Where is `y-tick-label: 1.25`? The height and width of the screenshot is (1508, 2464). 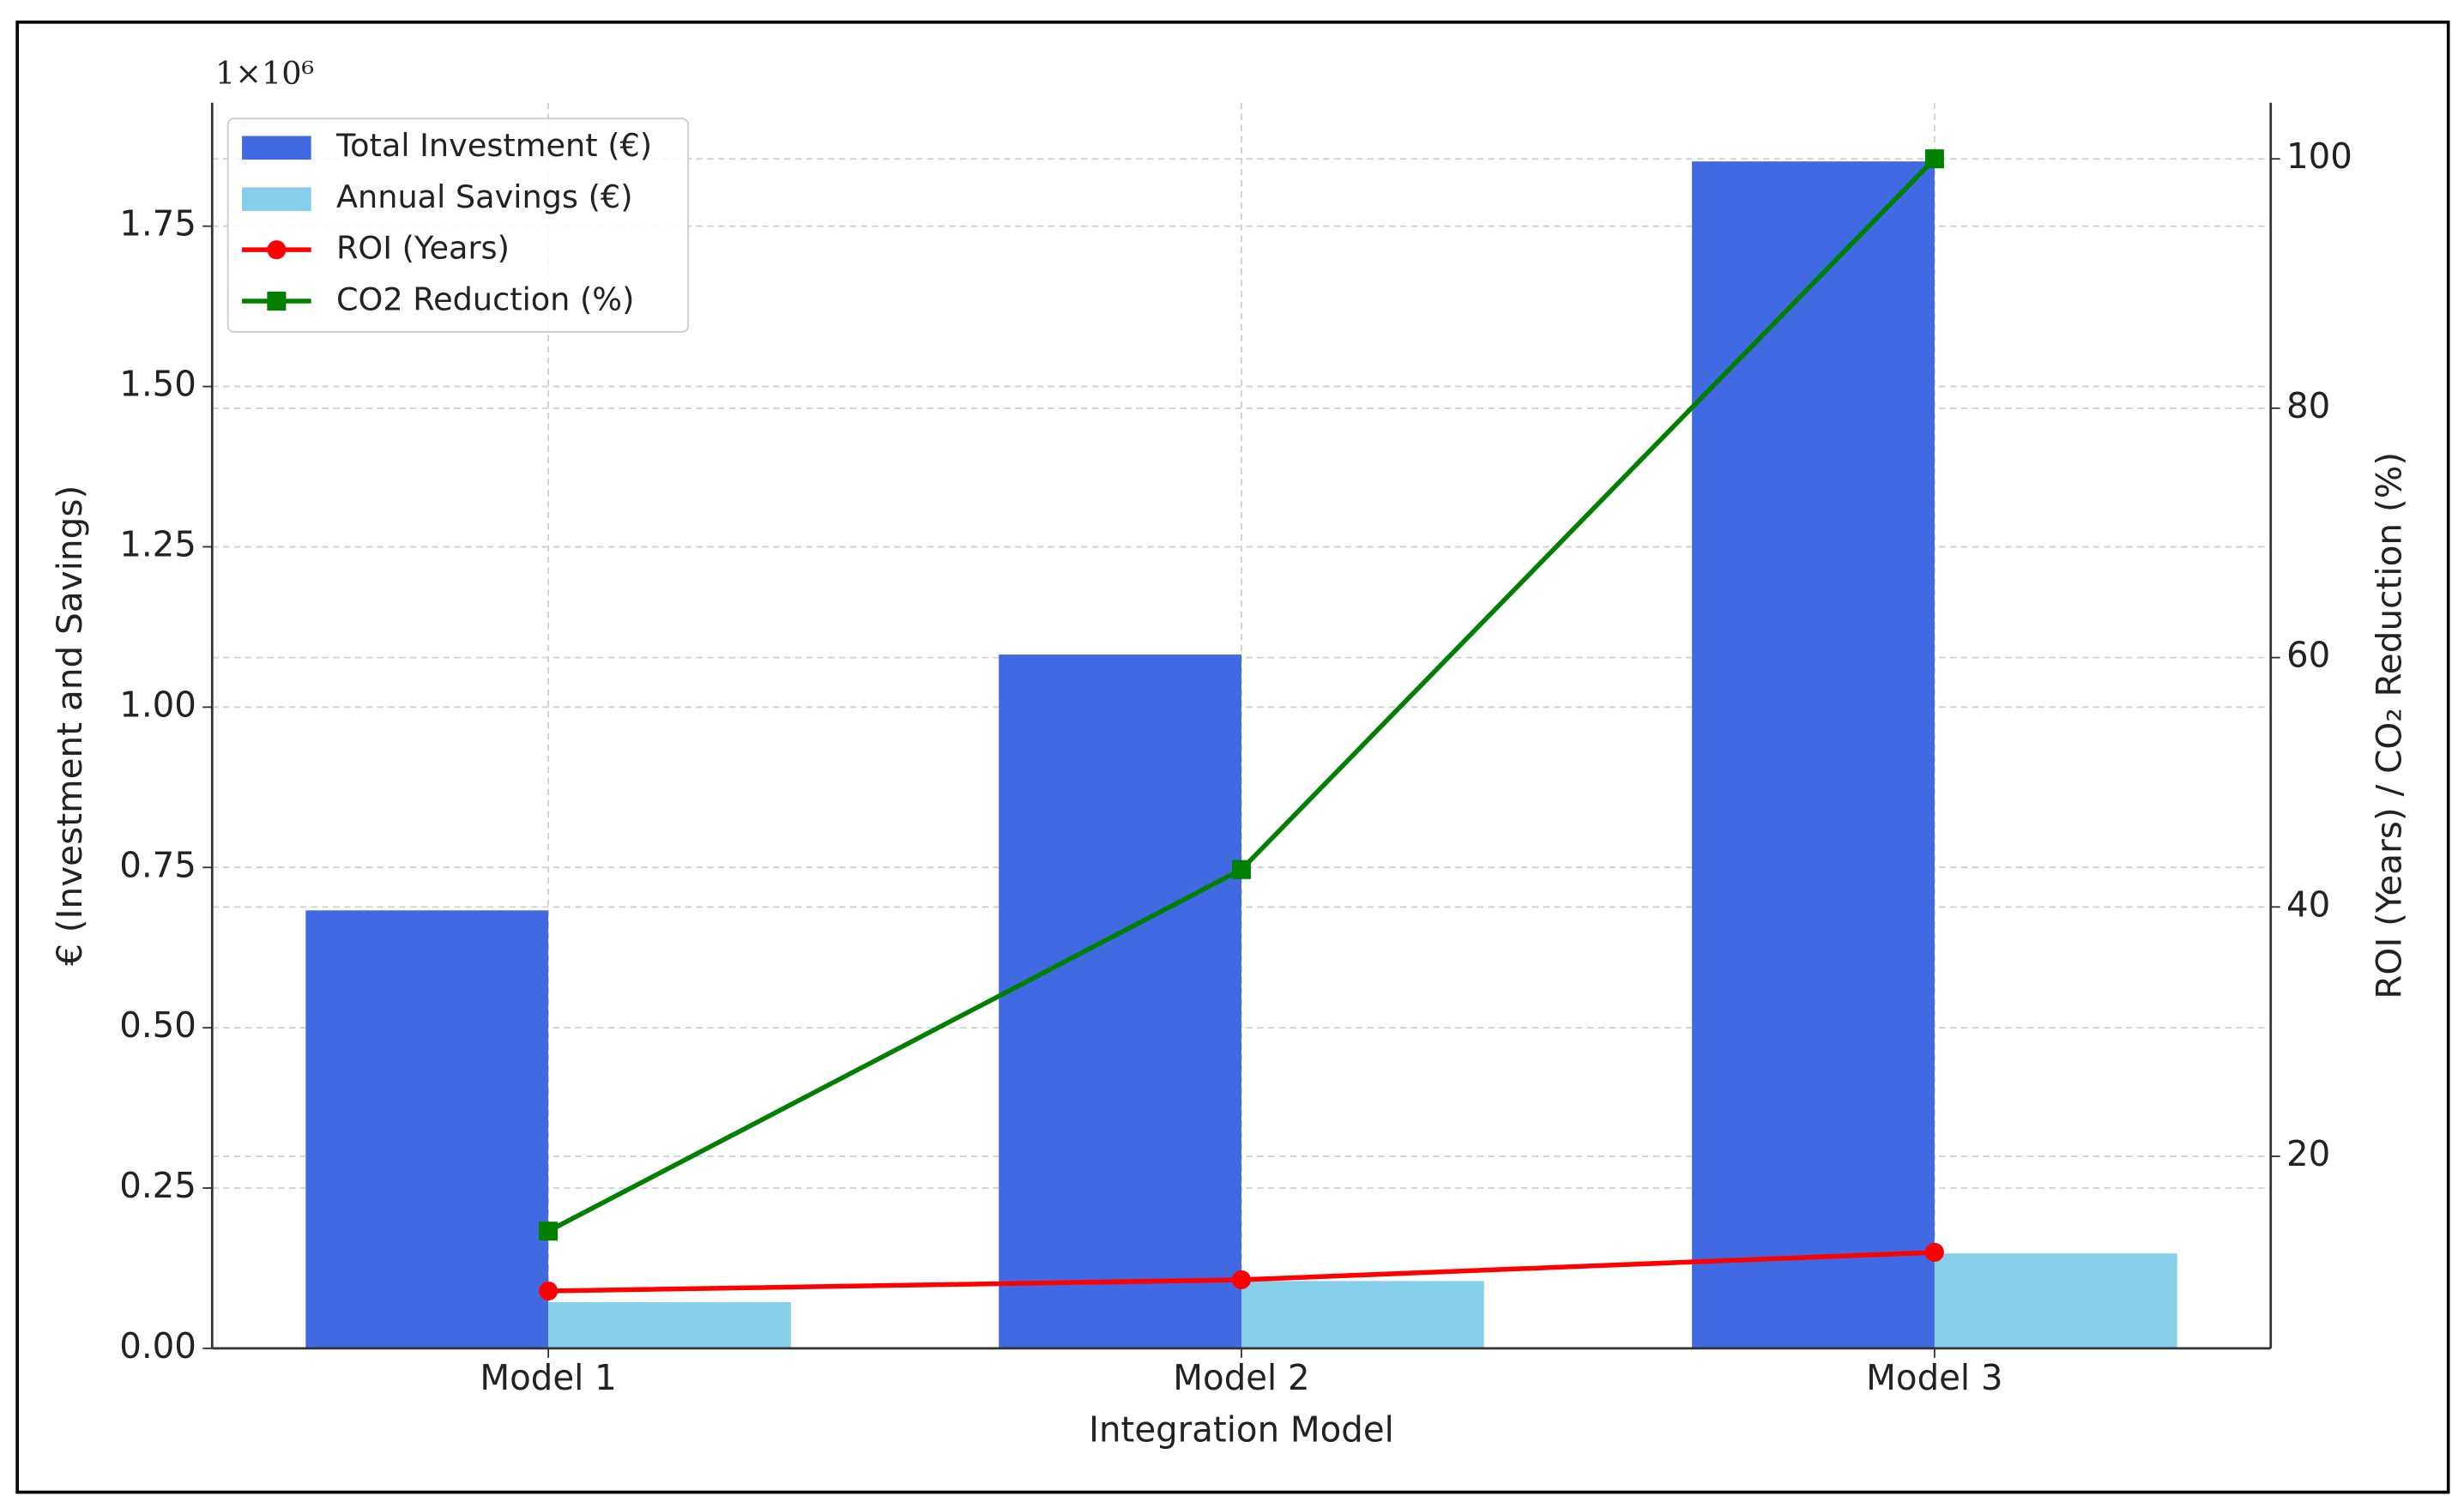 y-tick-label: 1.25 is located at coordinates (157, 543).